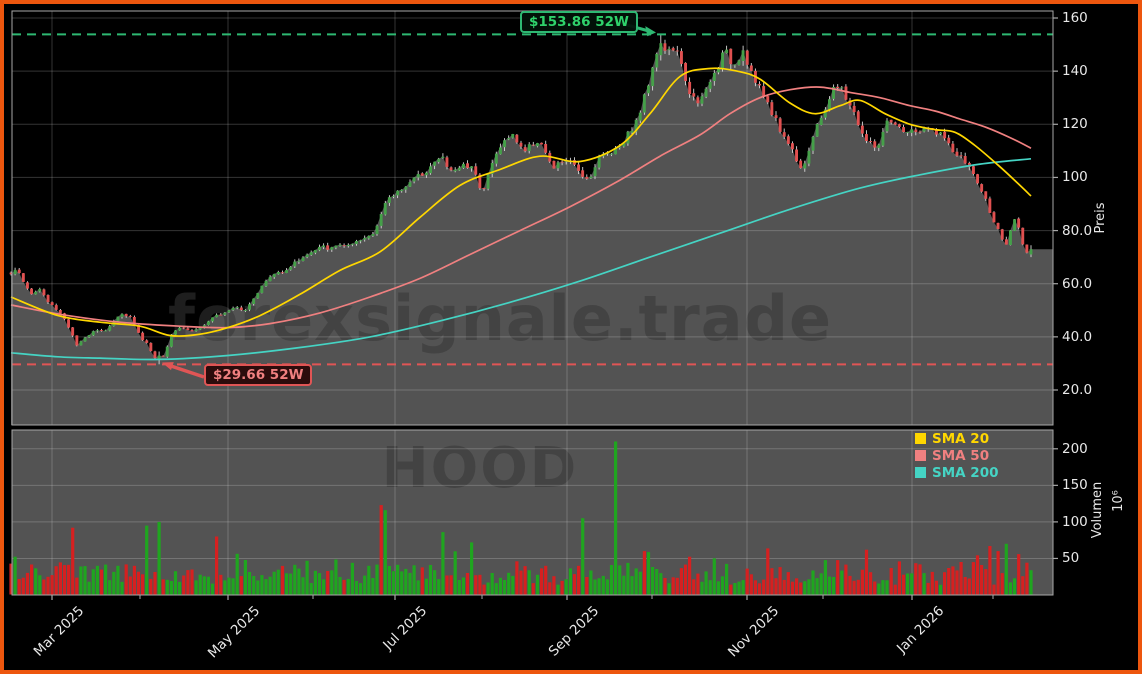  I want to click on sma50-swatch, so click(920, 455).